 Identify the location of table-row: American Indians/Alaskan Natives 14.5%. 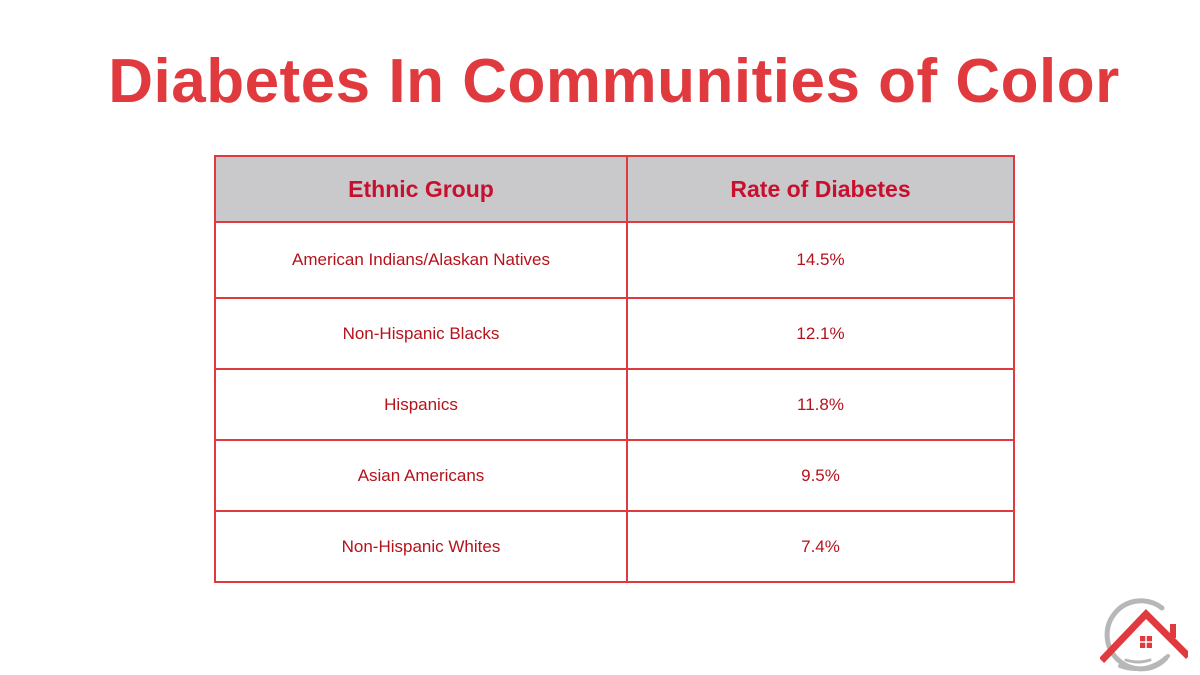
(614, 260).